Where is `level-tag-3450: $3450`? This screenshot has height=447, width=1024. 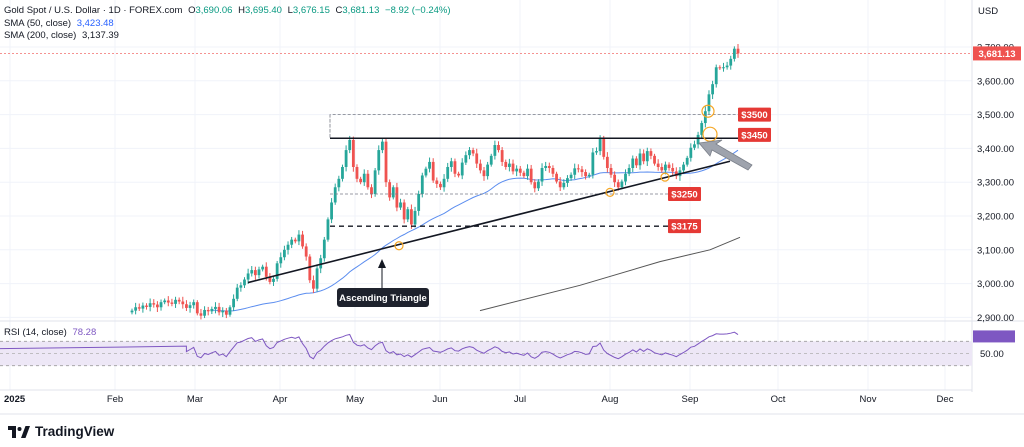 level-tag-3450: $3450 is located at coordinates (754, 134).